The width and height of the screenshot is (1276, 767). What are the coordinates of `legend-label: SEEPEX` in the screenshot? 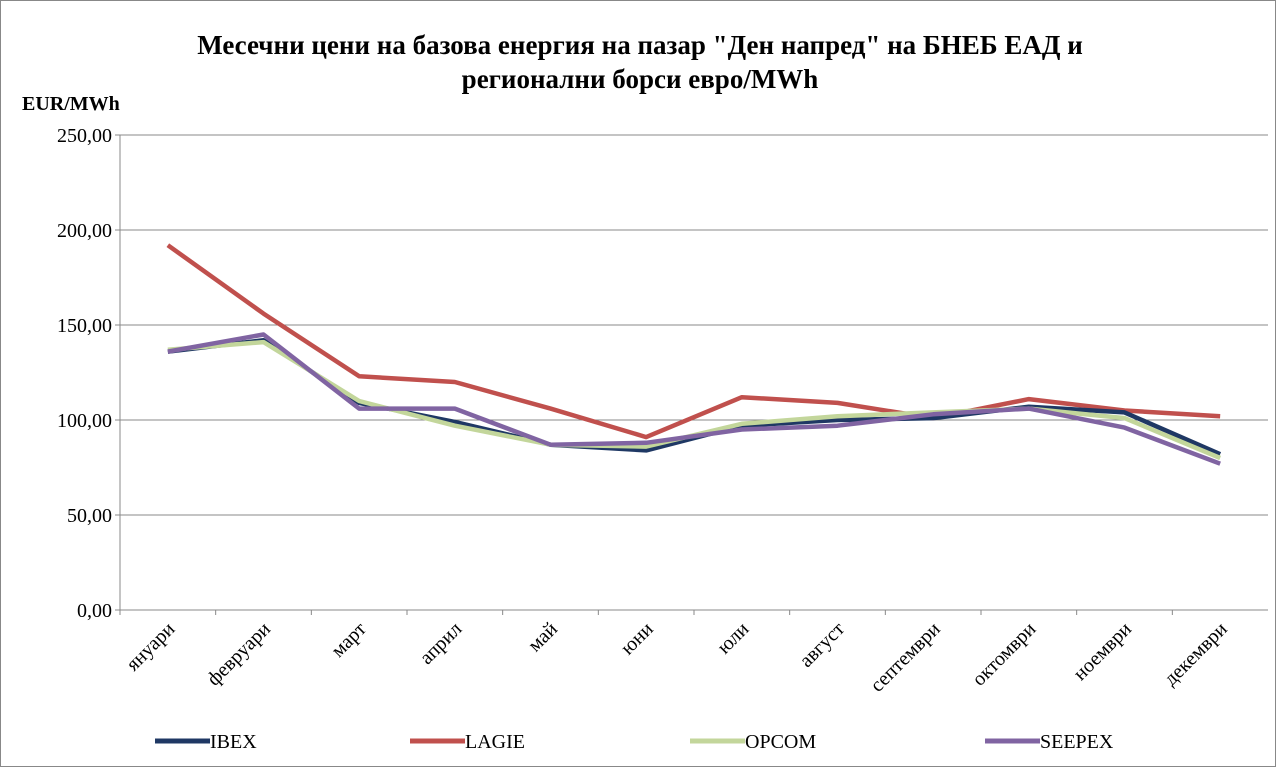 It's located at (1077, 742).